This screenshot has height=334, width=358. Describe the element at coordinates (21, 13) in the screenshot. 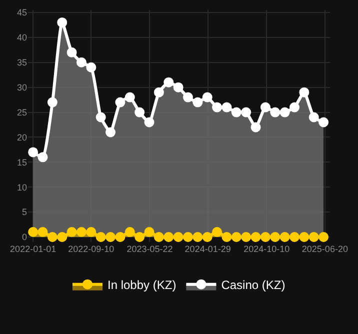

I see `y-tick-label: 45` at that location.